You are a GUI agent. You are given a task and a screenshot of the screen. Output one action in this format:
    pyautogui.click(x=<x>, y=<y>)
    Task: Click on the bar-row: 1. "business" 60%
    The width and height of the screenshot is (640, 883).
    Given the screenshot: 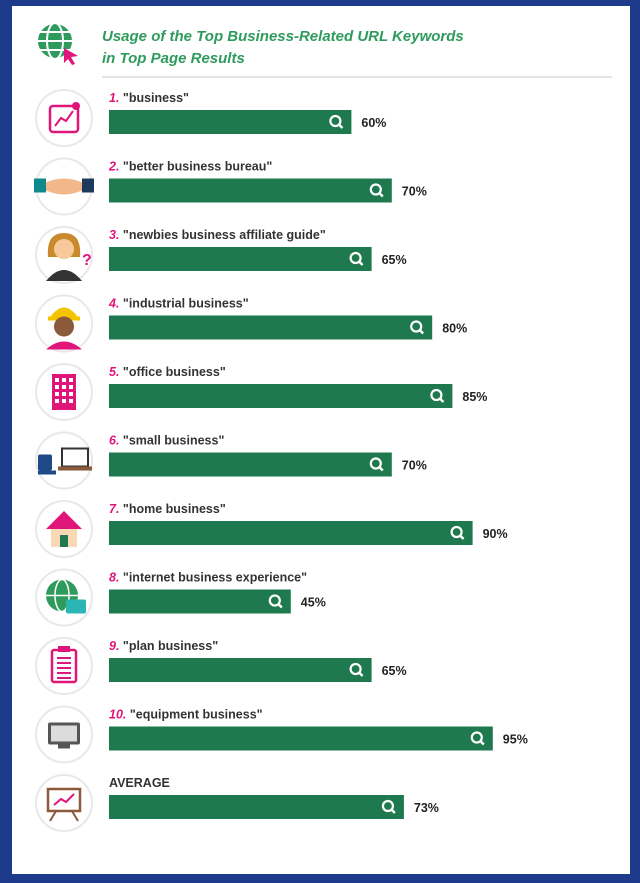 What is the action you would take?
    pyautogui.click(x=210, y=118)
    